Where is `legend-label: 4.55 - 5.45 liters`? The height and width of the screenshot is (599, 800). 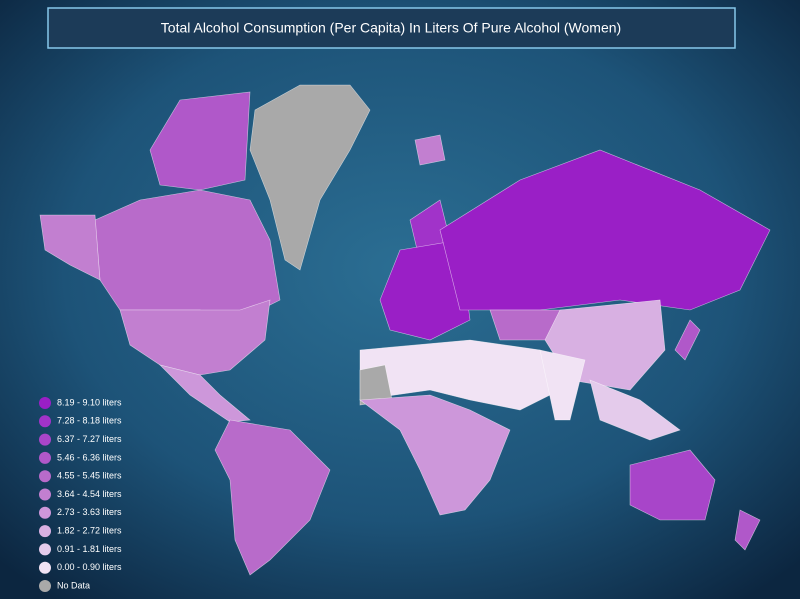
legend-label: 4.55 - 5.45 liters is located at coordinates (89, 476).